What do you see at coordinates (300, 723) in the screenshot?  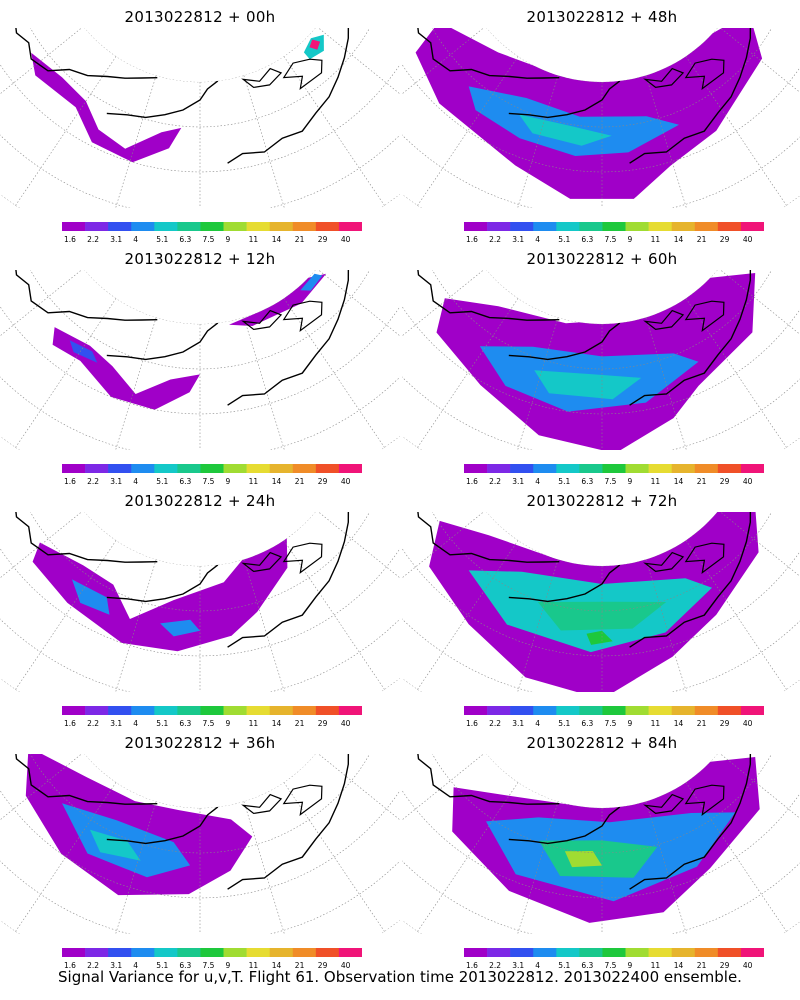 I see `colorbar-tick-label: 21` at bounding box center [300, 723].